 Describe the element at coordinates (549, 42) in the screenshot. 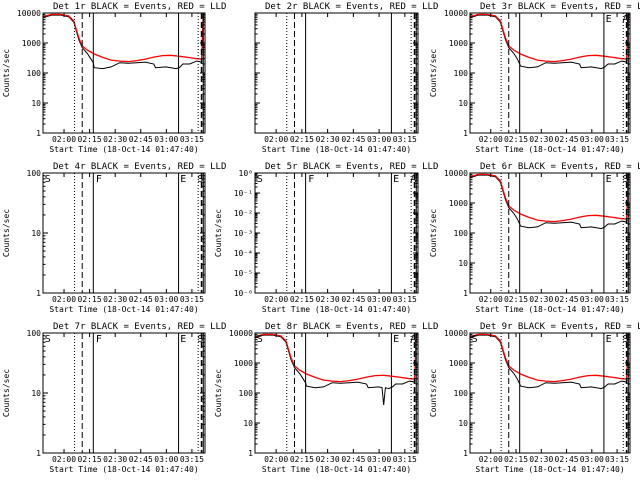

I see `series-events-line` at that location.